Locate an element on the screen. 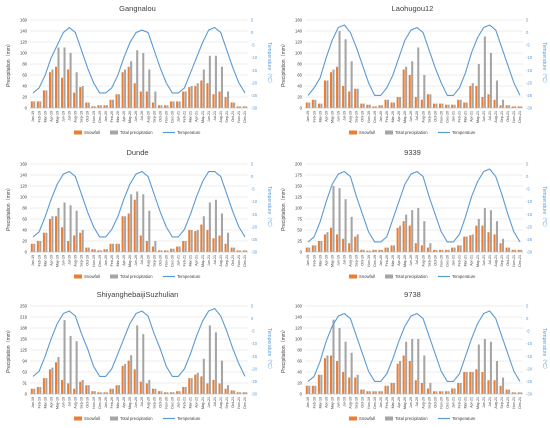 The height and width of the screenshot is (428, 550). y2-tick-label: 0 is located at coordinates (252, 176).